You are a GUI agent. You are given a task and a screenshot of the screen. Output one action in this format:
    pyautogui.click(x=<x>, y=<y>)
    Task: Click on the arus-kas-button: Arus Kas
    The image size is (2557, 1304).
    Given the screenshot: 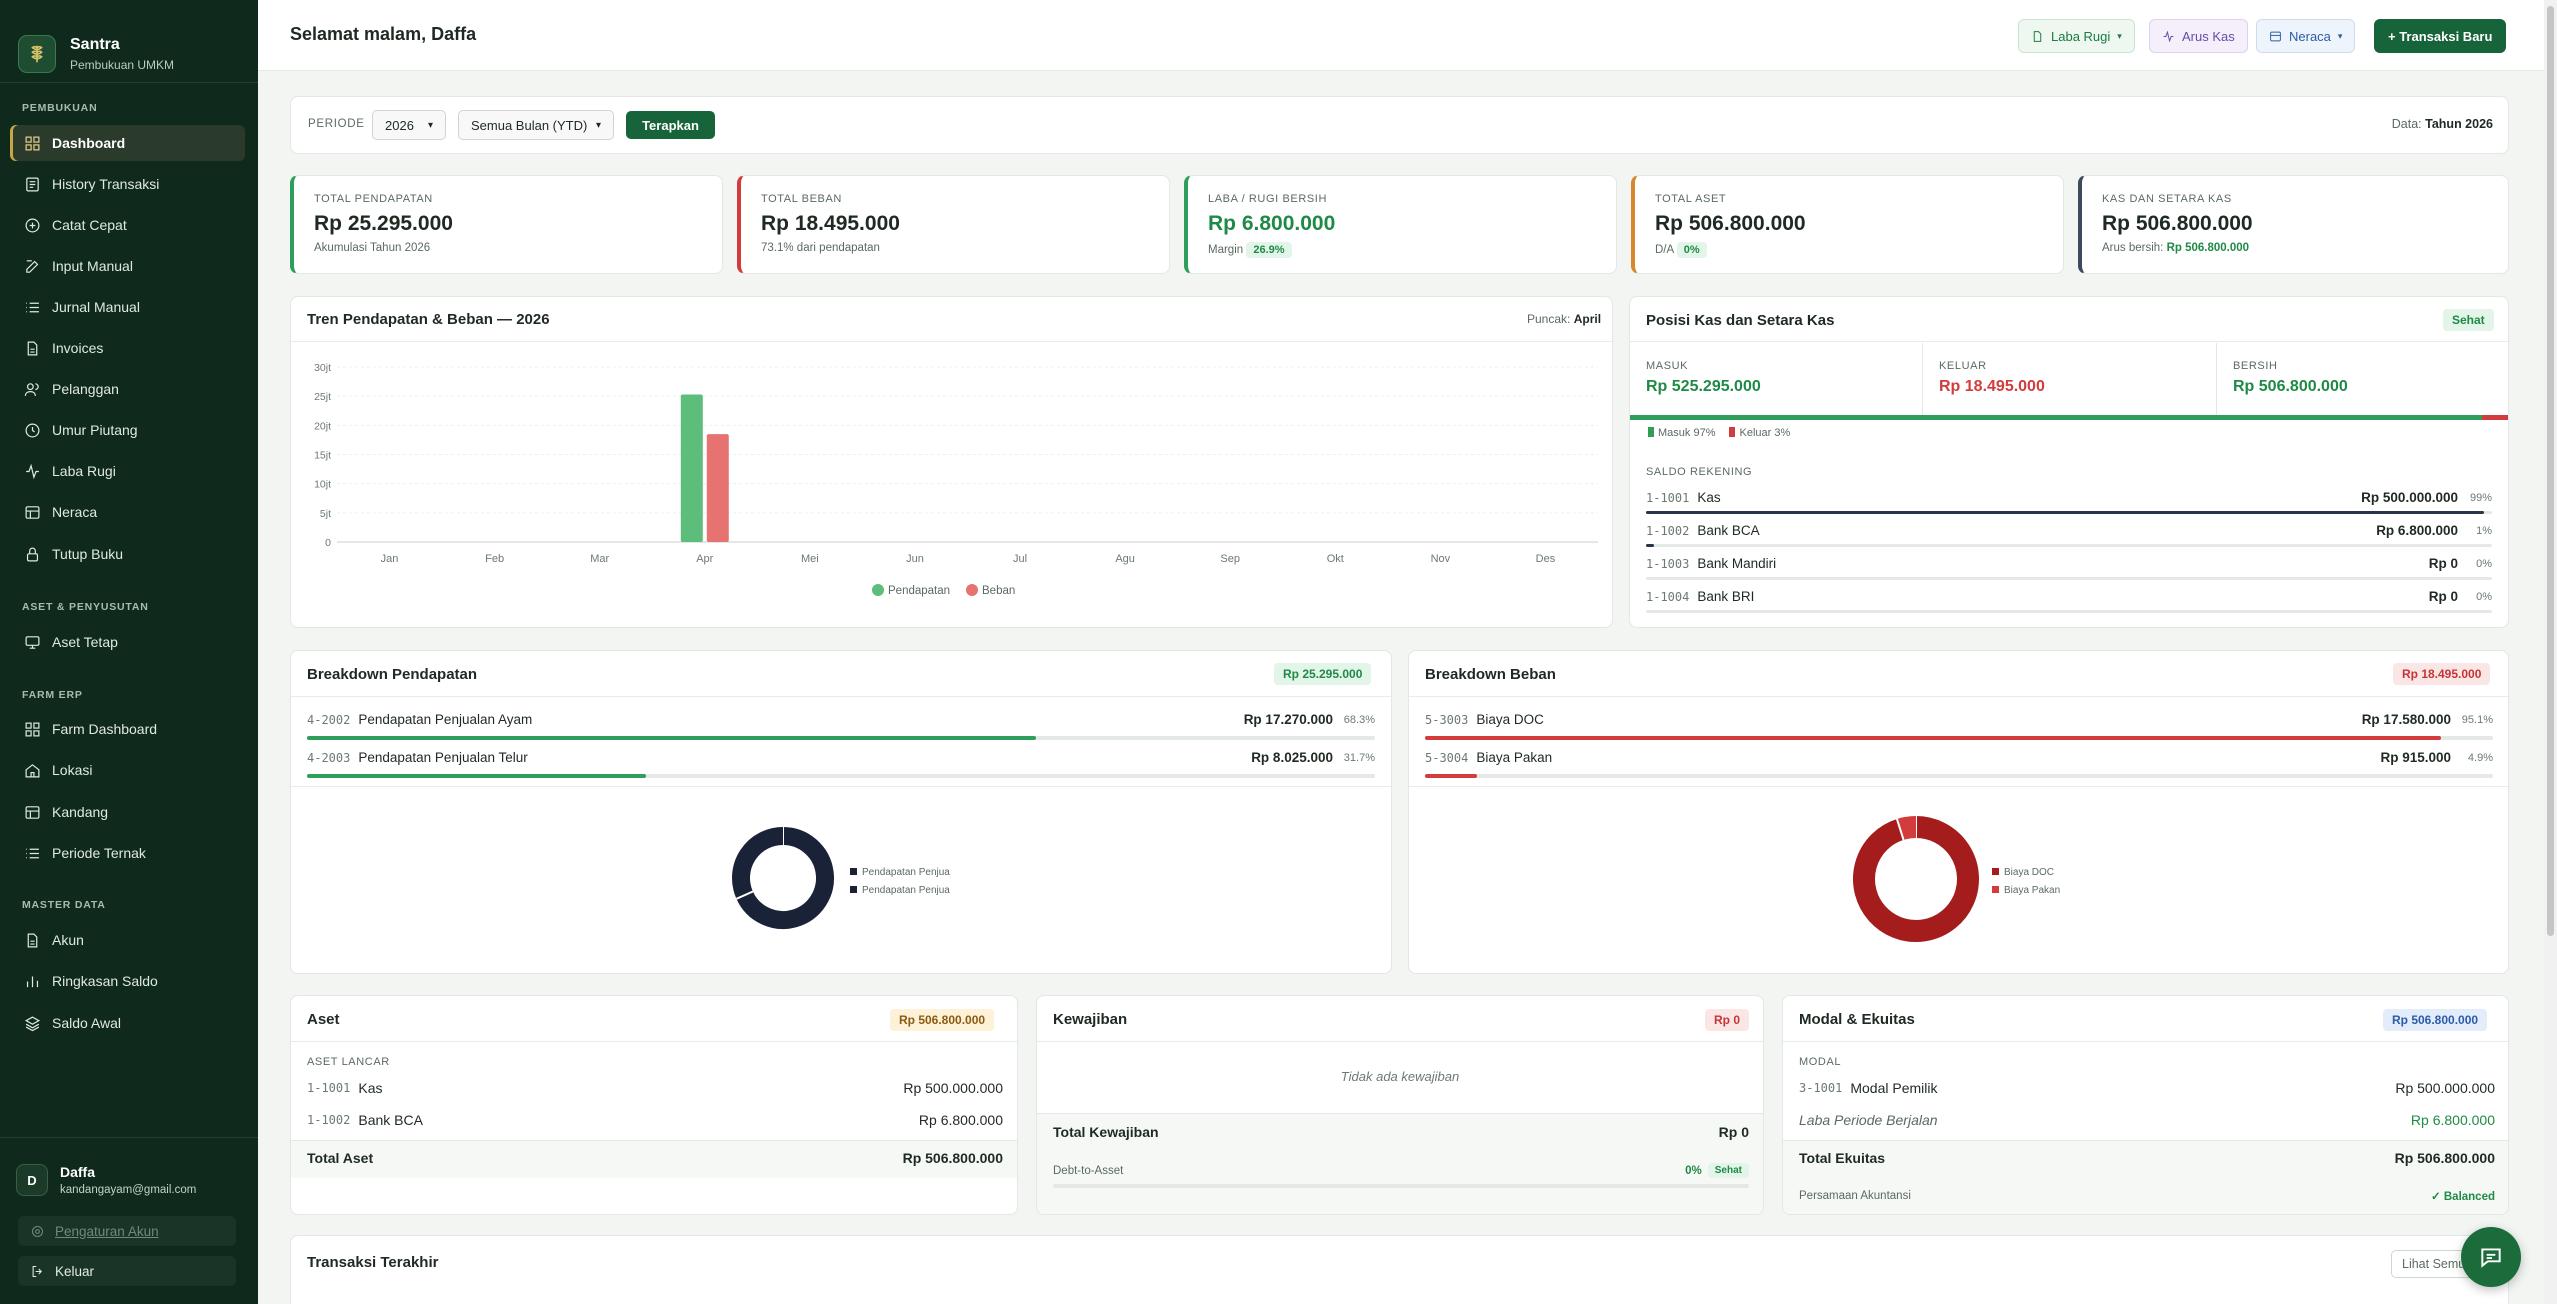 What is the action you would take?
    pyautogui.click(x=2198, y=36)
    